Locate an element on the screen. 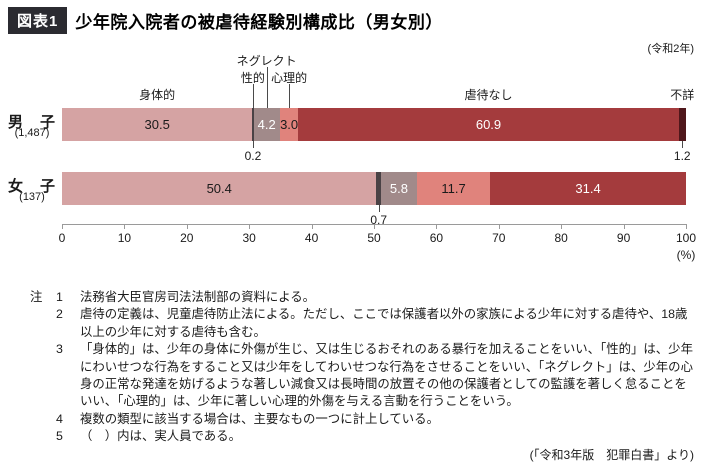 Image resolution: width=710 pixels, height=469 pixels. figure-header: 図表1 少年院入院者の被虐待経験別構成比（男女別） is located at coordinates (225, 20).